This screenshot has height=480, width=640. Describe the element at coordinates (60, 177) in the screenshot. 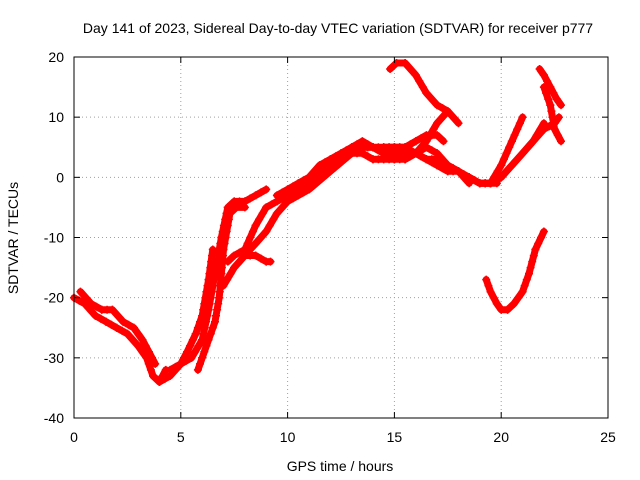

I see `y-tick-label: 0` at that location.